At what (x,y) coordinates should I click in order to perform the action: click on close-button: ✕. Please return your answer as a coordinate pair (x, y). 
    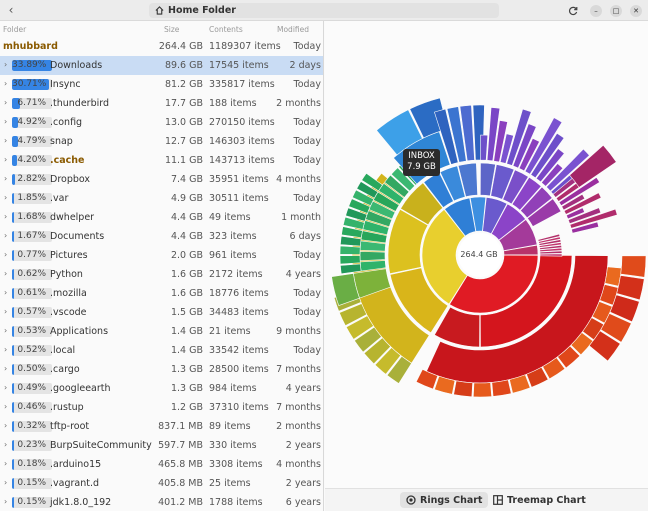
    Looking at the image, I should click on (636, 10).